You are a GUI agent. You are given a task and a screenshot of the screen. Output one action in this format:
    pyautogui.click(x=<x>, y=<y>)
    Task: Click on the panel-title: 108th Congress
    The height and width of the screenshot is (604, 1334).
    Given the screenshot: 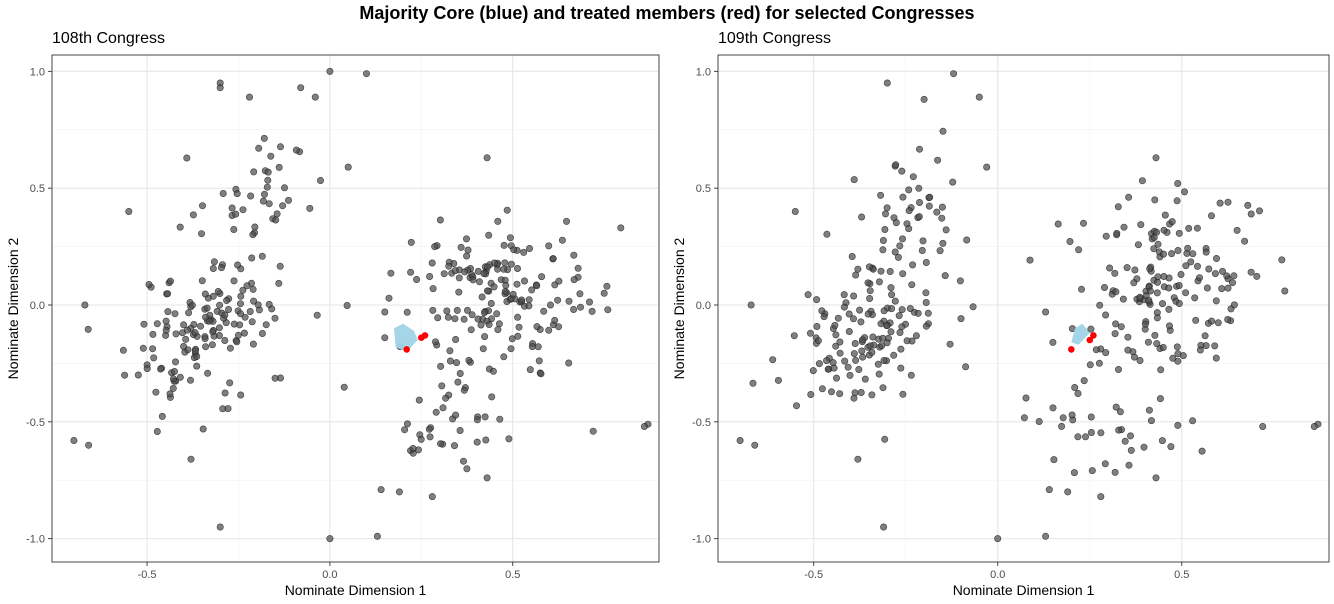 What is the action you would take?
    pyautogui.click(x=108, y=38)
    